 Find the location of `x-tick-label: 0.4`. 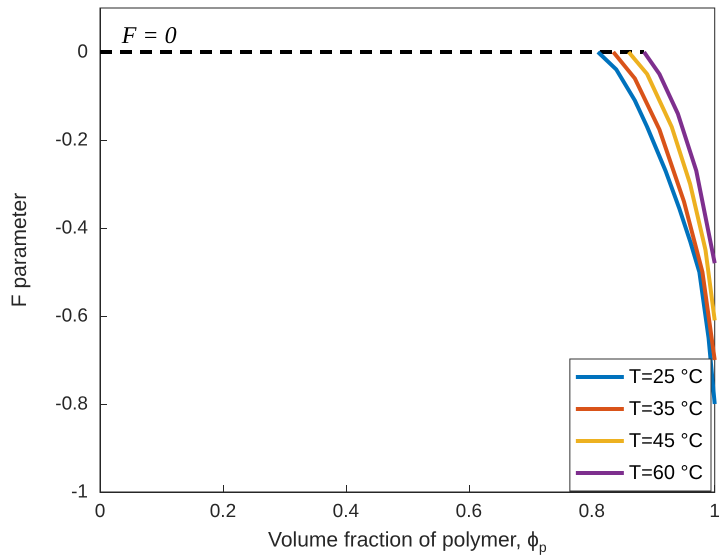

x-tick-label: 0.4 is located at coordinates (346, 511).